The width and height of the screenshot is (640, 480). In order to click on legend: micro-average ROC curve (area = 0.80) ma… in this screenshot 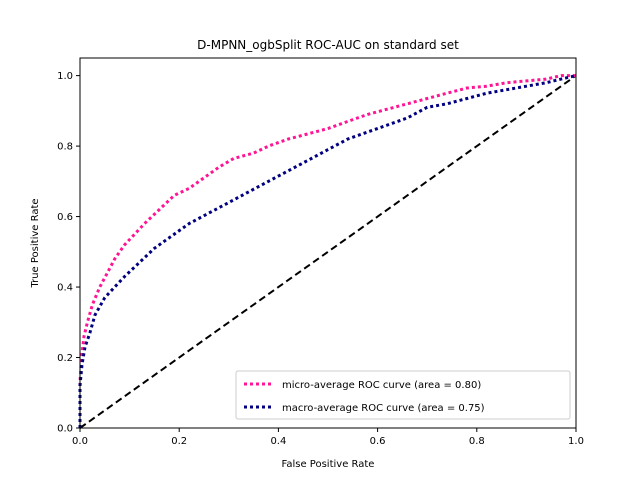, I will do `click(403, 395)`.